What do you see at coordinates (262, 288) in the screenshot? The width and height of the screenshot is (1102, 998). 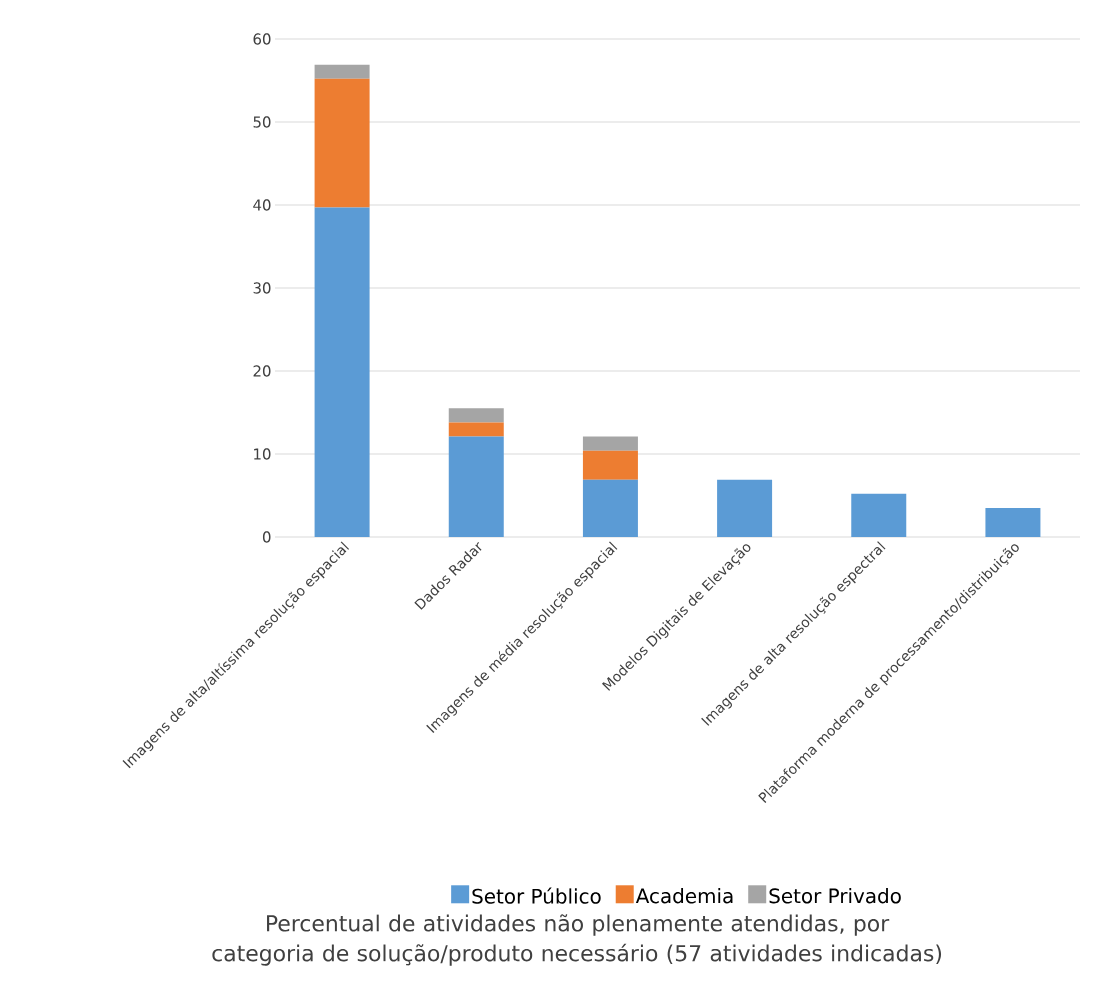 I see `y-tick-label: 30` at bounding box center [262, 288].